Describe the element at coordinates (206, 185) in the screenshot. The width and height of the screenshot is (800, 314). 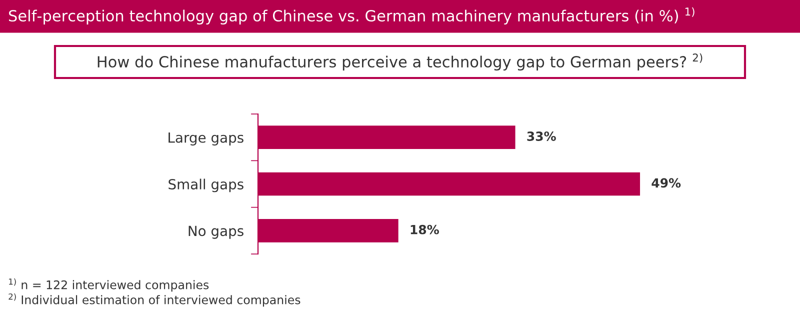
I see `y-tick-label: Small gaps` at that location.